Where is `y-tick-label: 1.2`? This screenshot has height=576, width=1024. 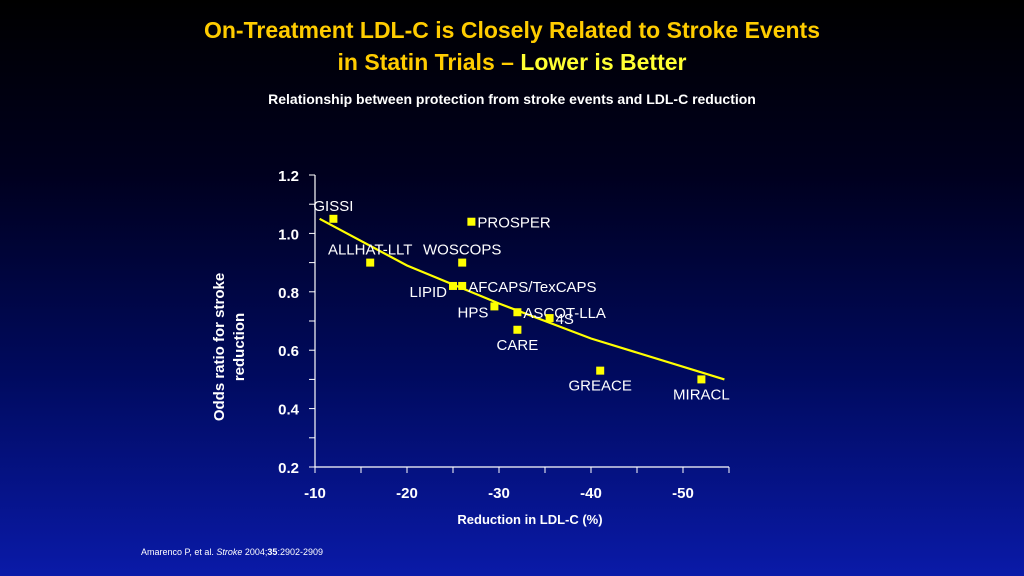
y-tick-label: 1.2 is located at coordinates (288, 176).